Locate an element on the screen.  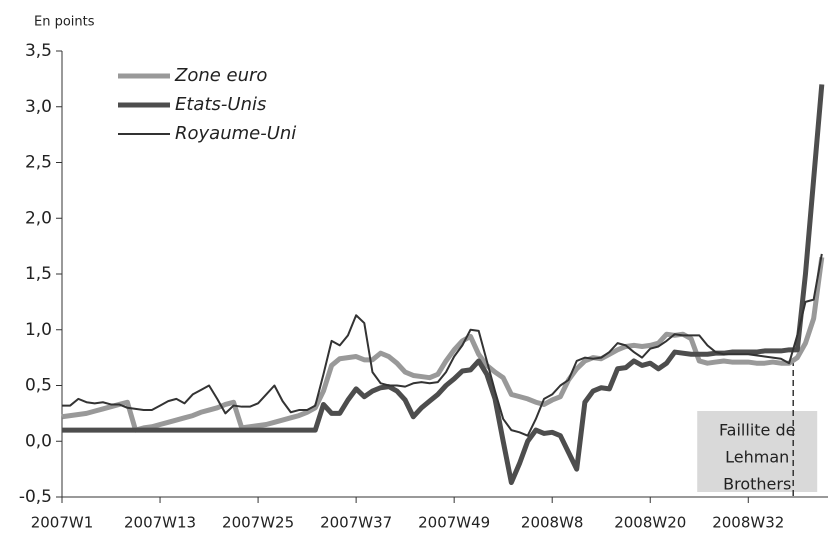
legend-label: Zone euro is located at coordinates (220, 75).